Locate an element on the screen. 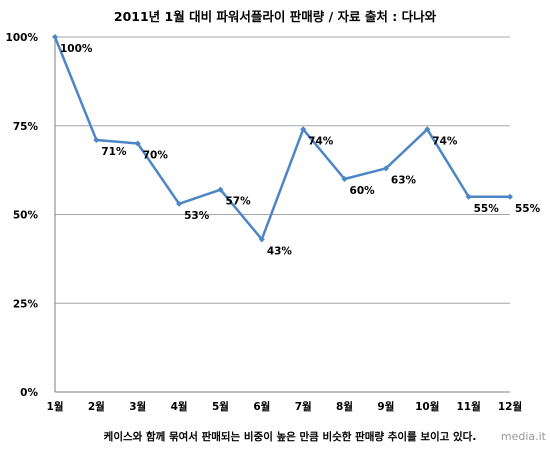 Image resolution: width=550 pixels, height=451 pixels. x-tick-label: 8월 is located at coordinates (344, 406).